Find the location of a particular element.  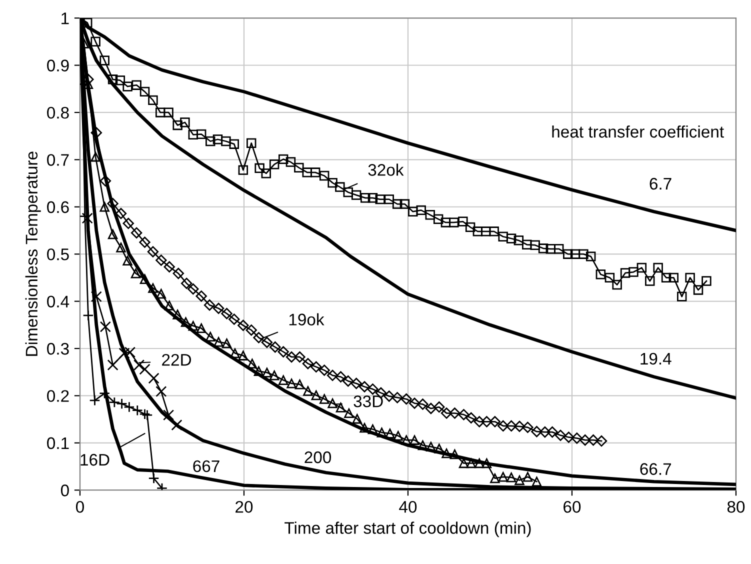

annotation: 19.4 is located at coordinates (656, 358).